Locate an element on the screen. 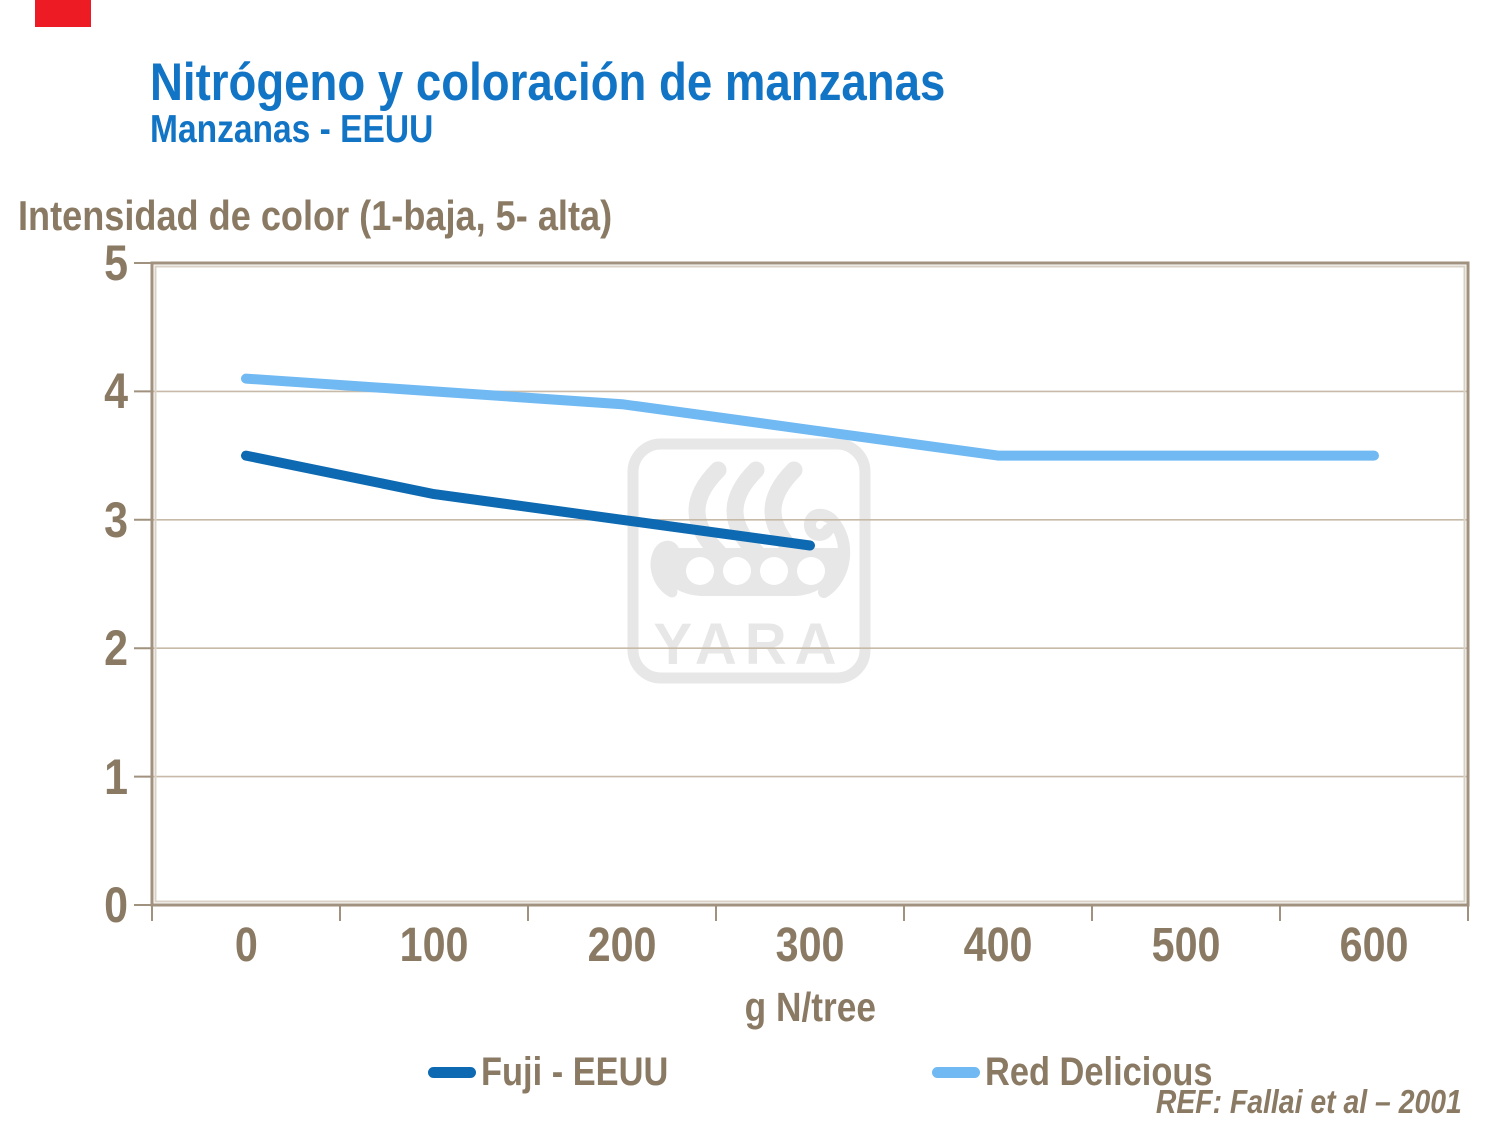 This screenshot has height=1126, width=1500. yara-logo-watermark: YARA is located at coordinates (749, 561).